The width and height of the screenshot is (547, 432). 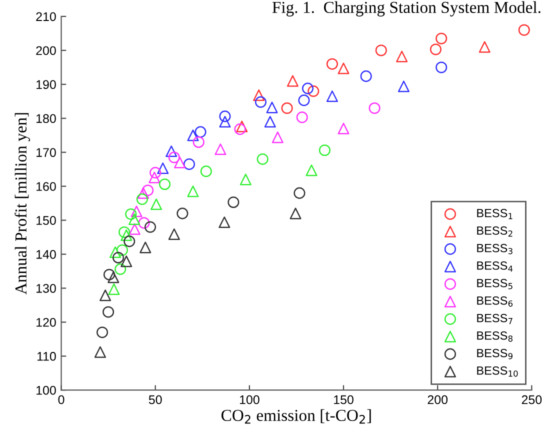 What do you see at coordinates (296, 416) in the screenshot?
I see `x-axis-title: CO$_{2}$ emission [t-CO$_{2}$]` at bounding box center [296, 416].